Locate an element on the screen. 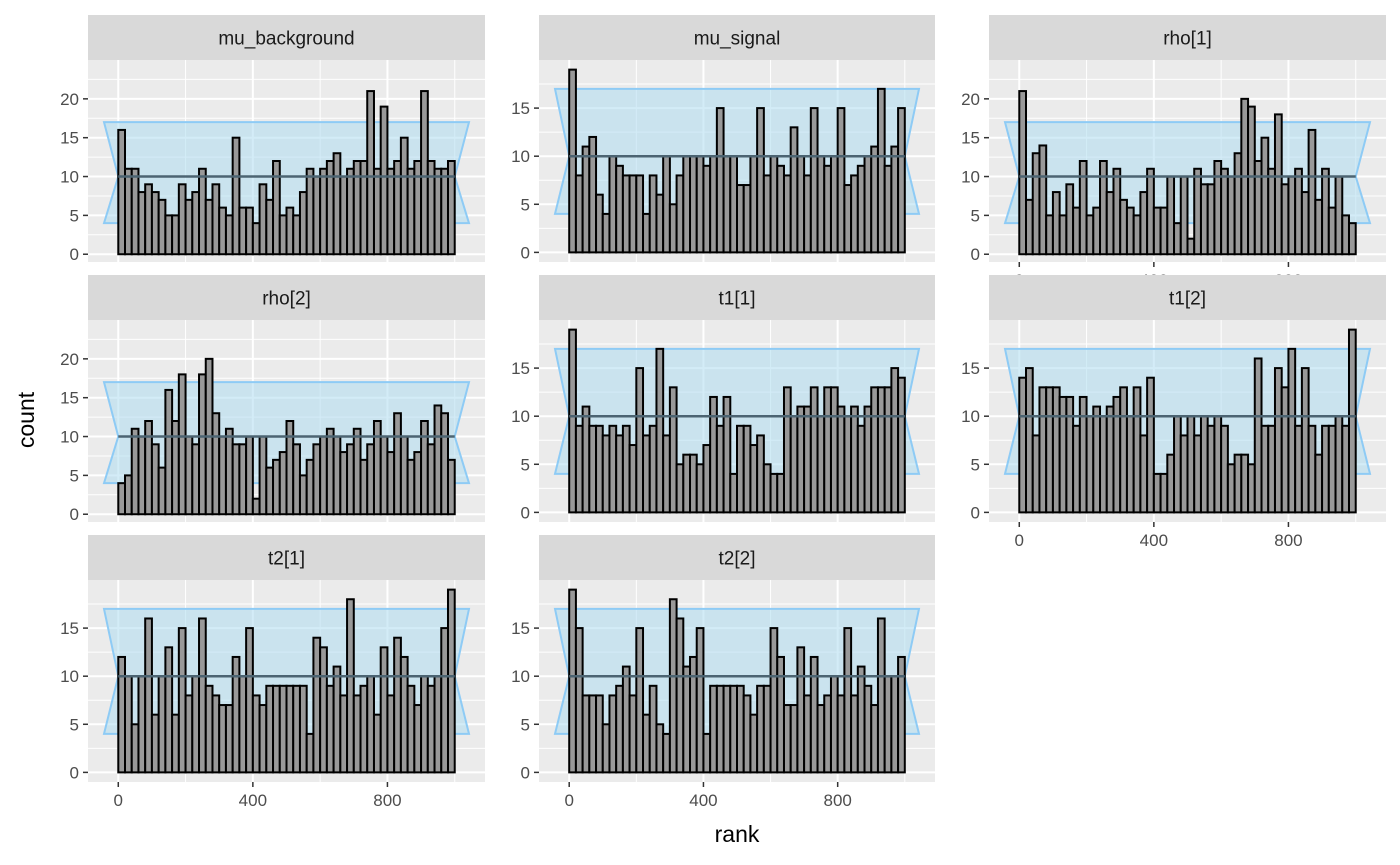  x-tick-label: 0 is located at coordinates (118, 800).